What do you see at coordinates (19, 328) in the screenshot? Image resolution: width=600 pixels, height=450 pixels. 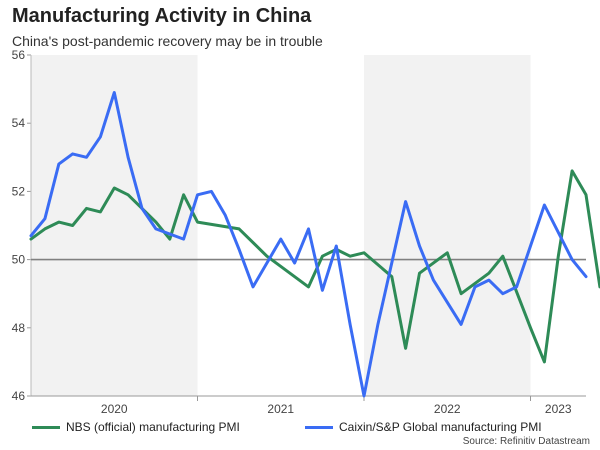 I see `y-tick-label: 48` at bounding box center [19, 328].